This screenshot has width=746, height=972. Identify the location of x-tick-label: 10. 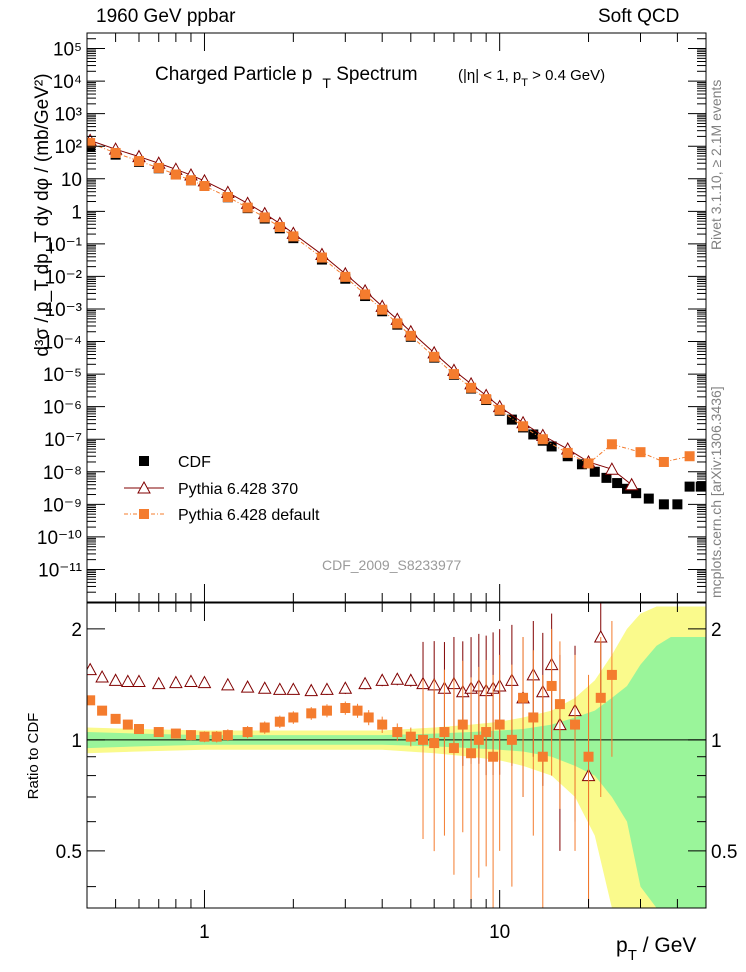
(499, 932).